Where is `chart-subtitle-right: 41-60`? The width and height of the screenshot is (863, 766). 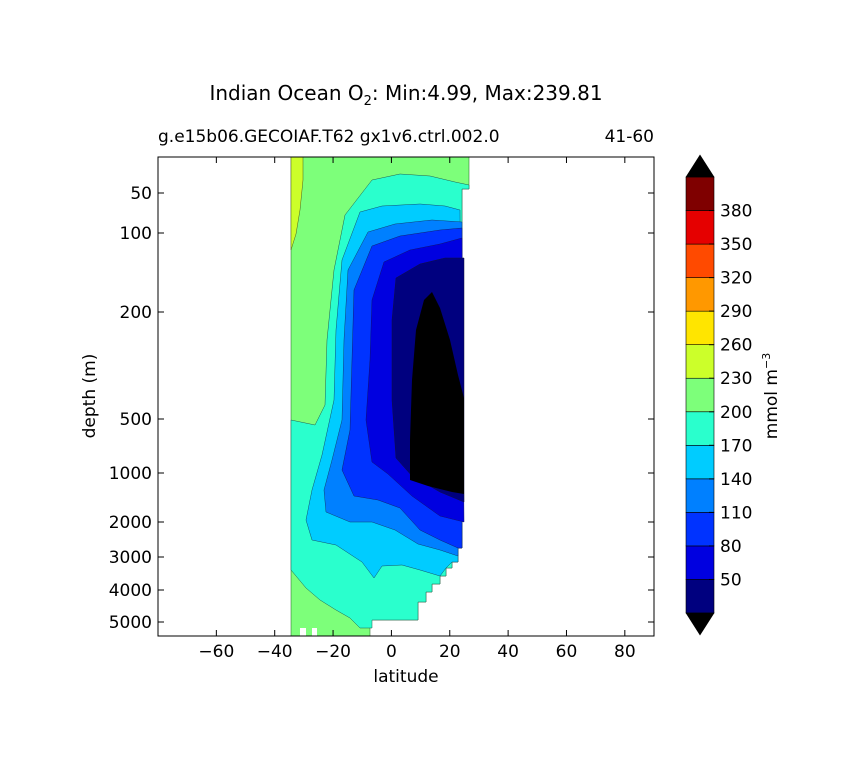
chart-subtitle-right: 41-60 is located at coordinates (629, 137).